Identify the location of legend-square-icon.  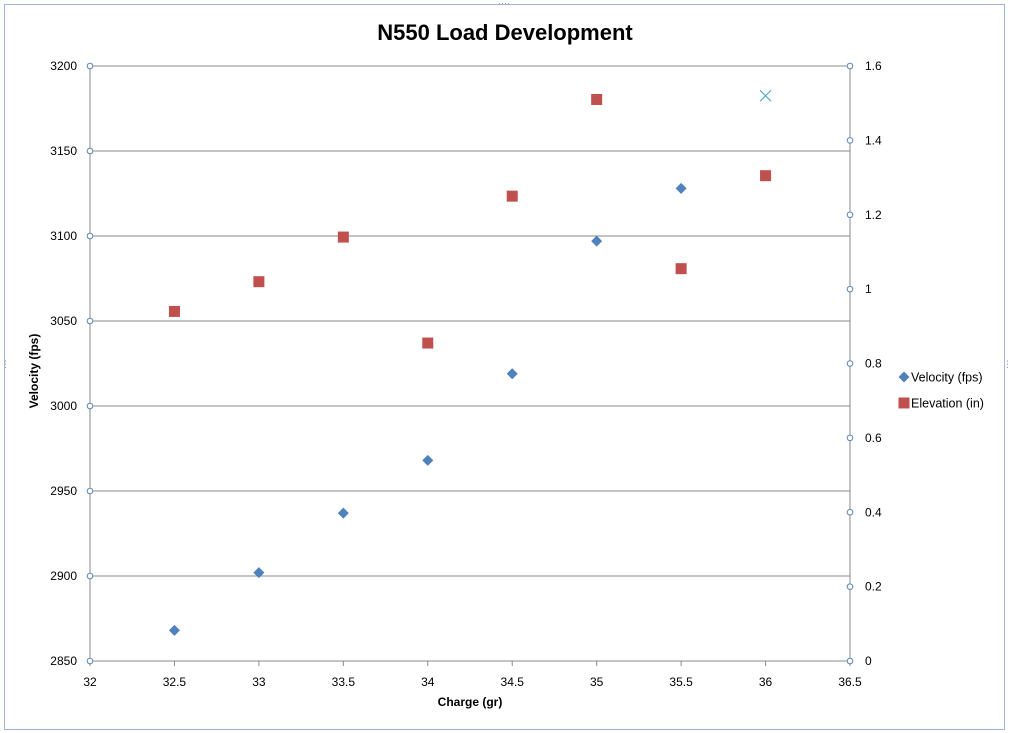
(904, 403).